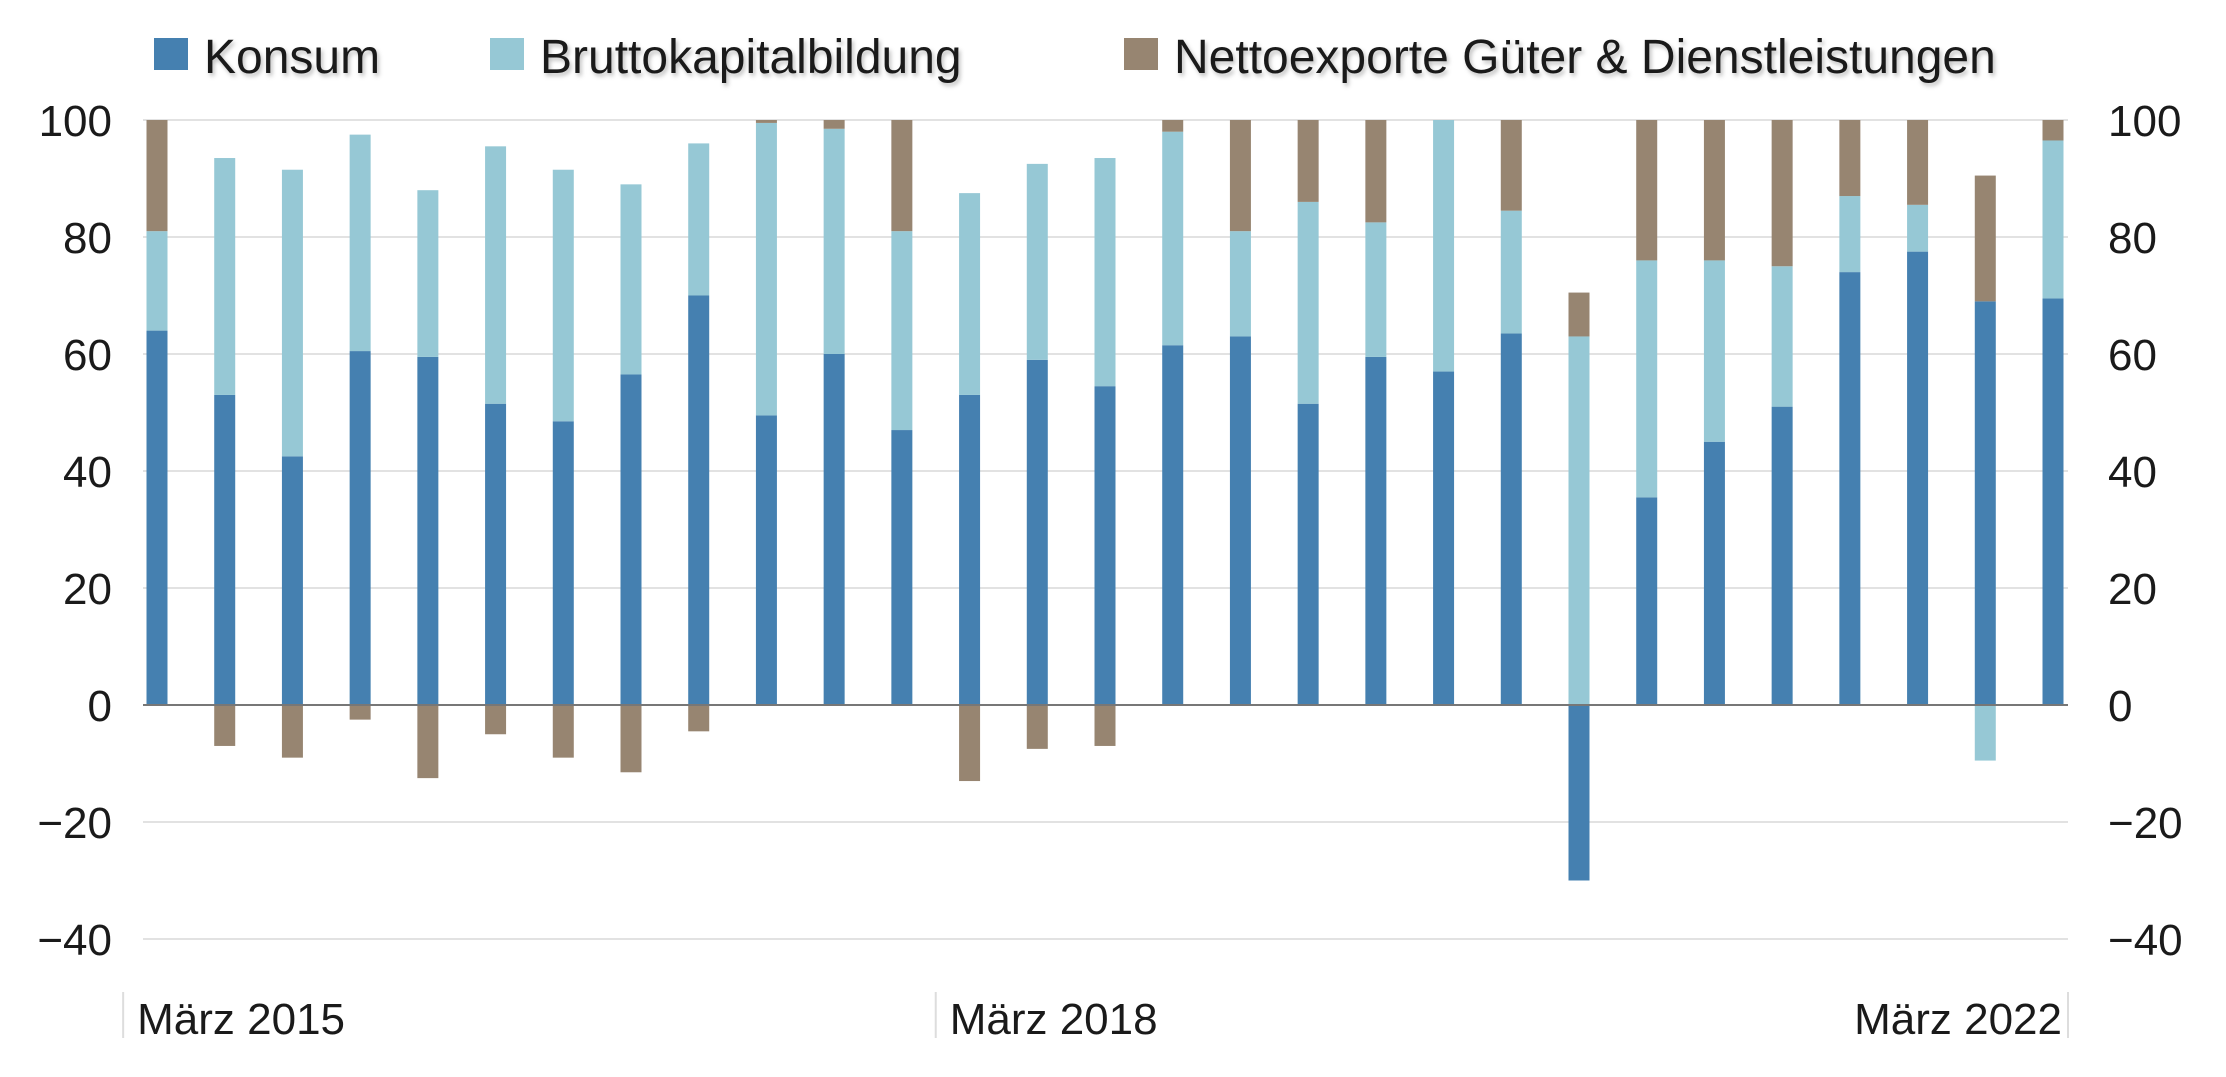 Image resolution: width=2226 pixels, height=1077 pixels. Describe the element at coordinates (75, 121) in the screenshot. I see `y-tick-label-left: 100` at that location.